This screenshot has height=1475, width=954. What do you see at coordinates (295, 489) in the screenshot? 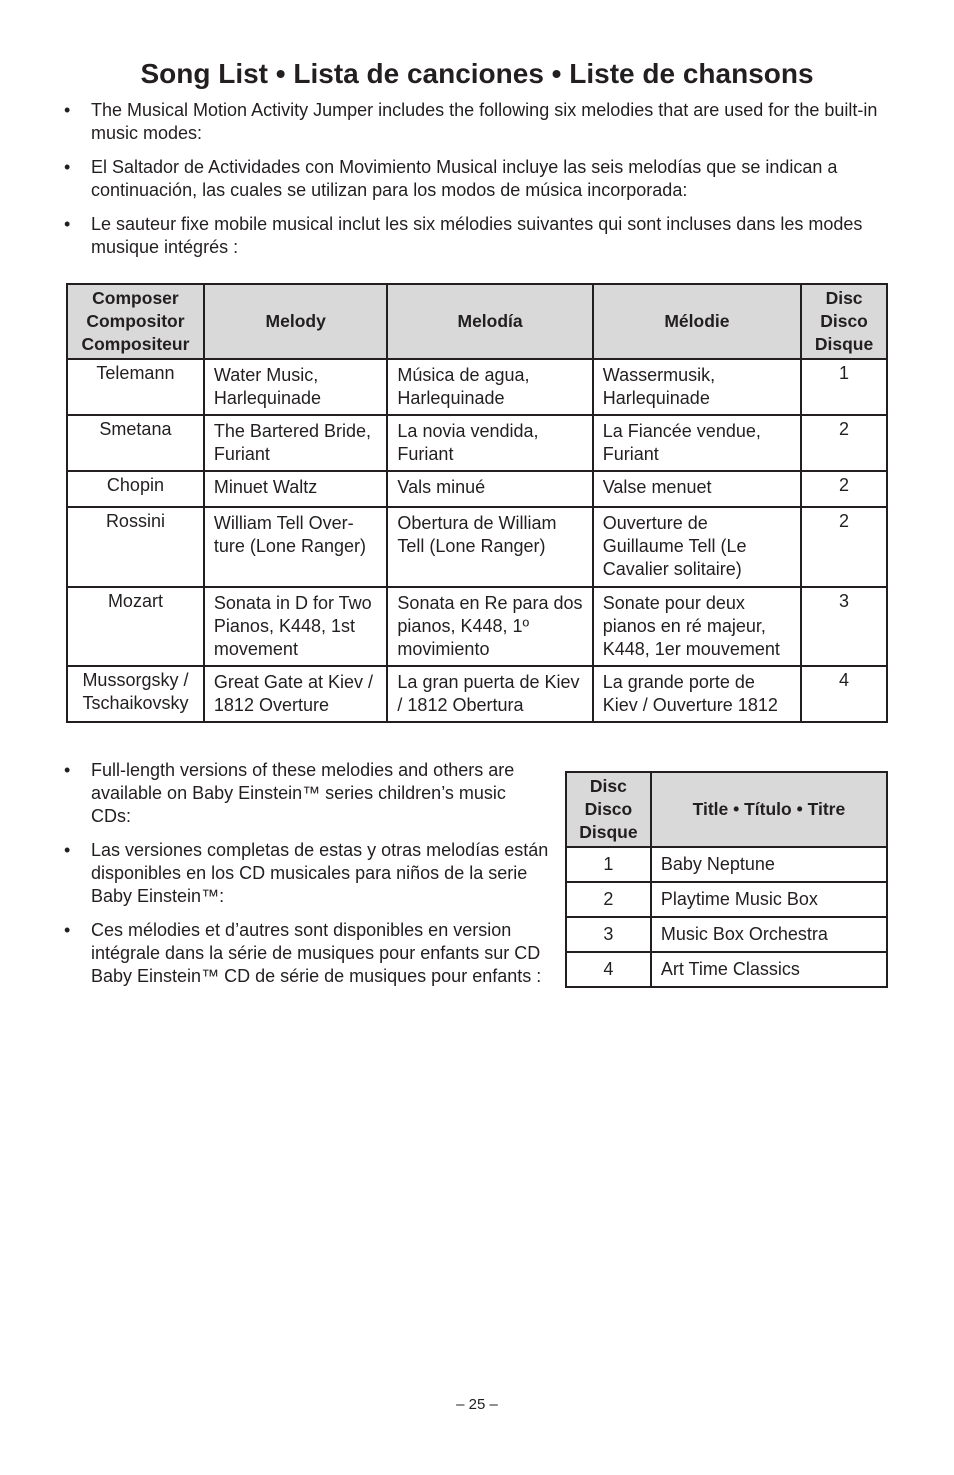
I see `melody-cell: Minuet Waltz` at bounding box center [295, 489].